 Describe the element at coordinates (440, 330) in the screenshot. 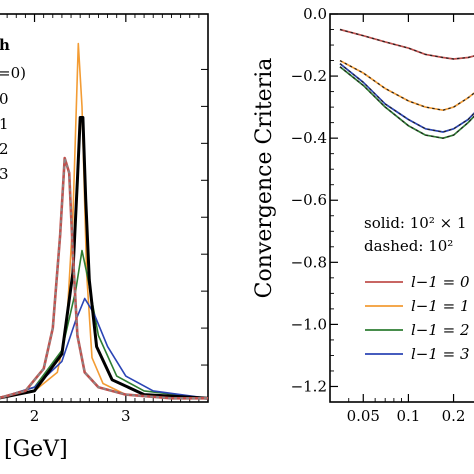

I see `legend-label: l−1 = 2` at that location.